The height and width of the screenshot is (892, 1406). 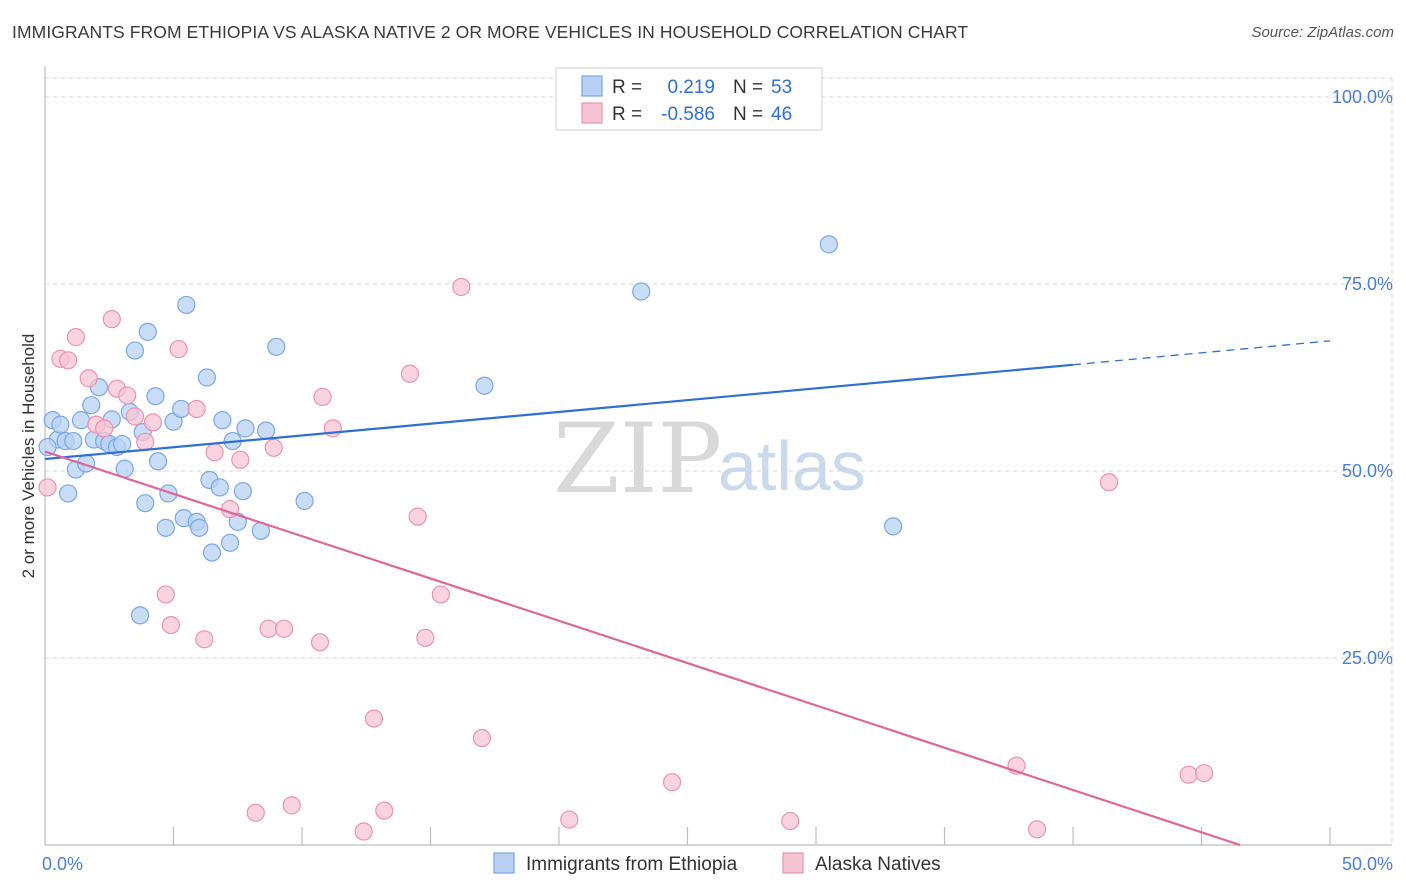 What do you see at coordinates (781, 87) in the screenshot?
I see `legend-n-value-ethiopia: 53` at bounding box center [781, 87].